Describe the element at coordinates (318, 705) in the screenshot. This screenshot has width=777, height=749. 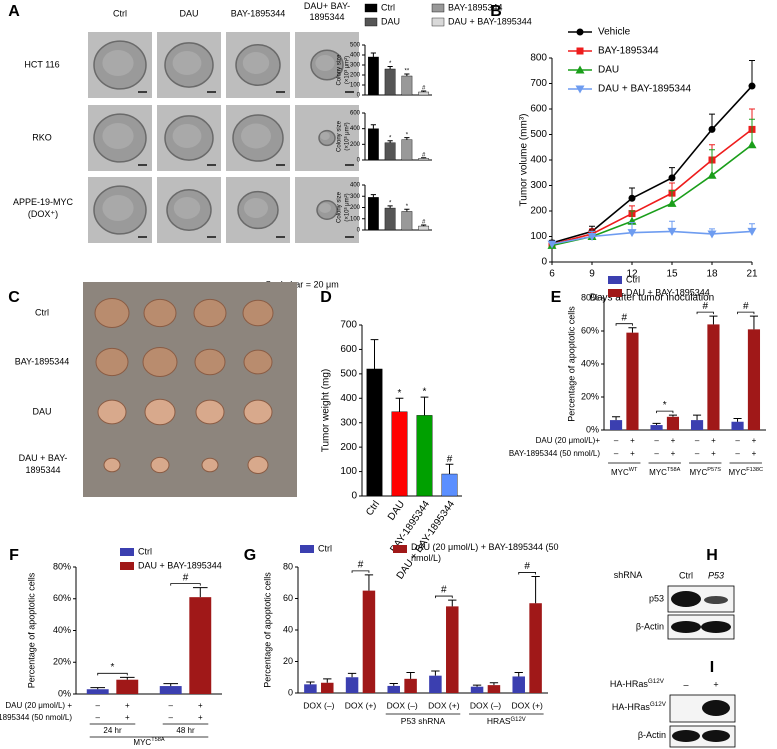
I see `x-tick-label: DOX (–)` at that location.